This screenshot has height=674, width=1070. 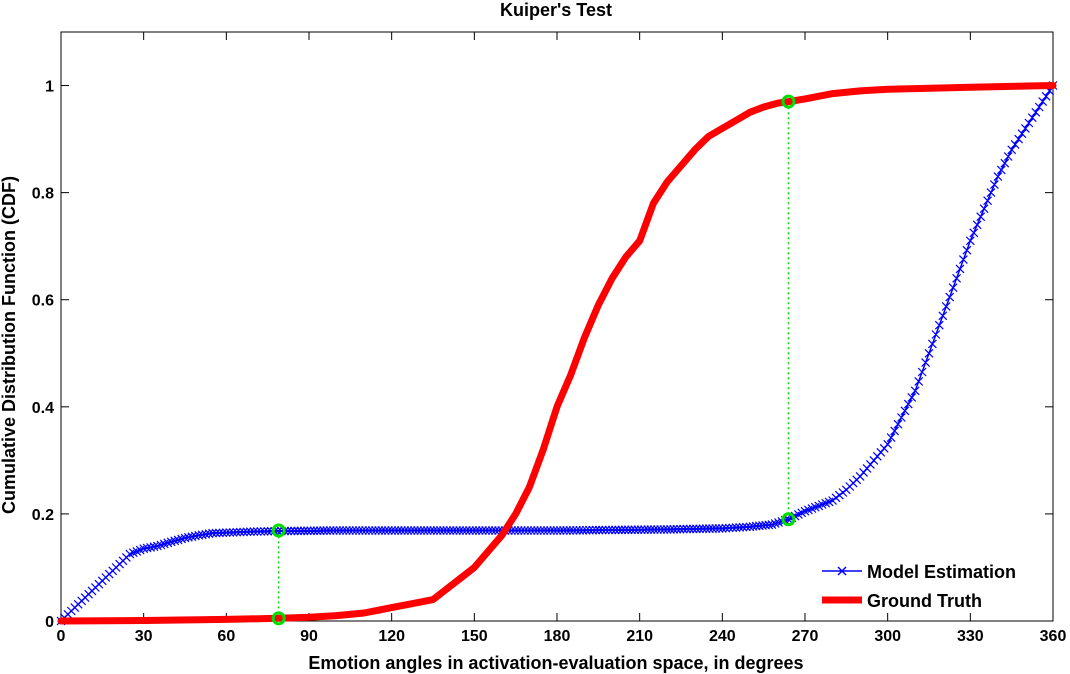 I want to click on legend-marker-x, so click(x=842, y=571).